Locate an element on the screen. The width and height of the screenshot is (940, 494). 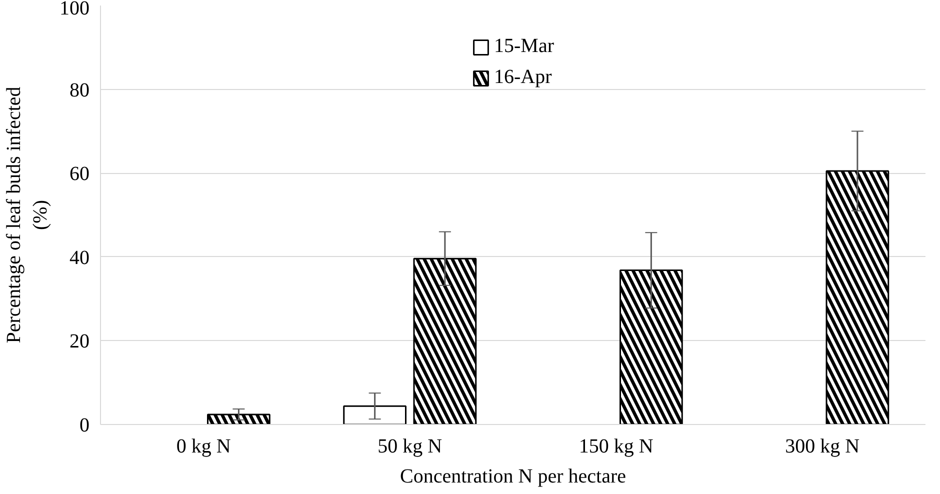
bar is located at coordinates (374, 414).